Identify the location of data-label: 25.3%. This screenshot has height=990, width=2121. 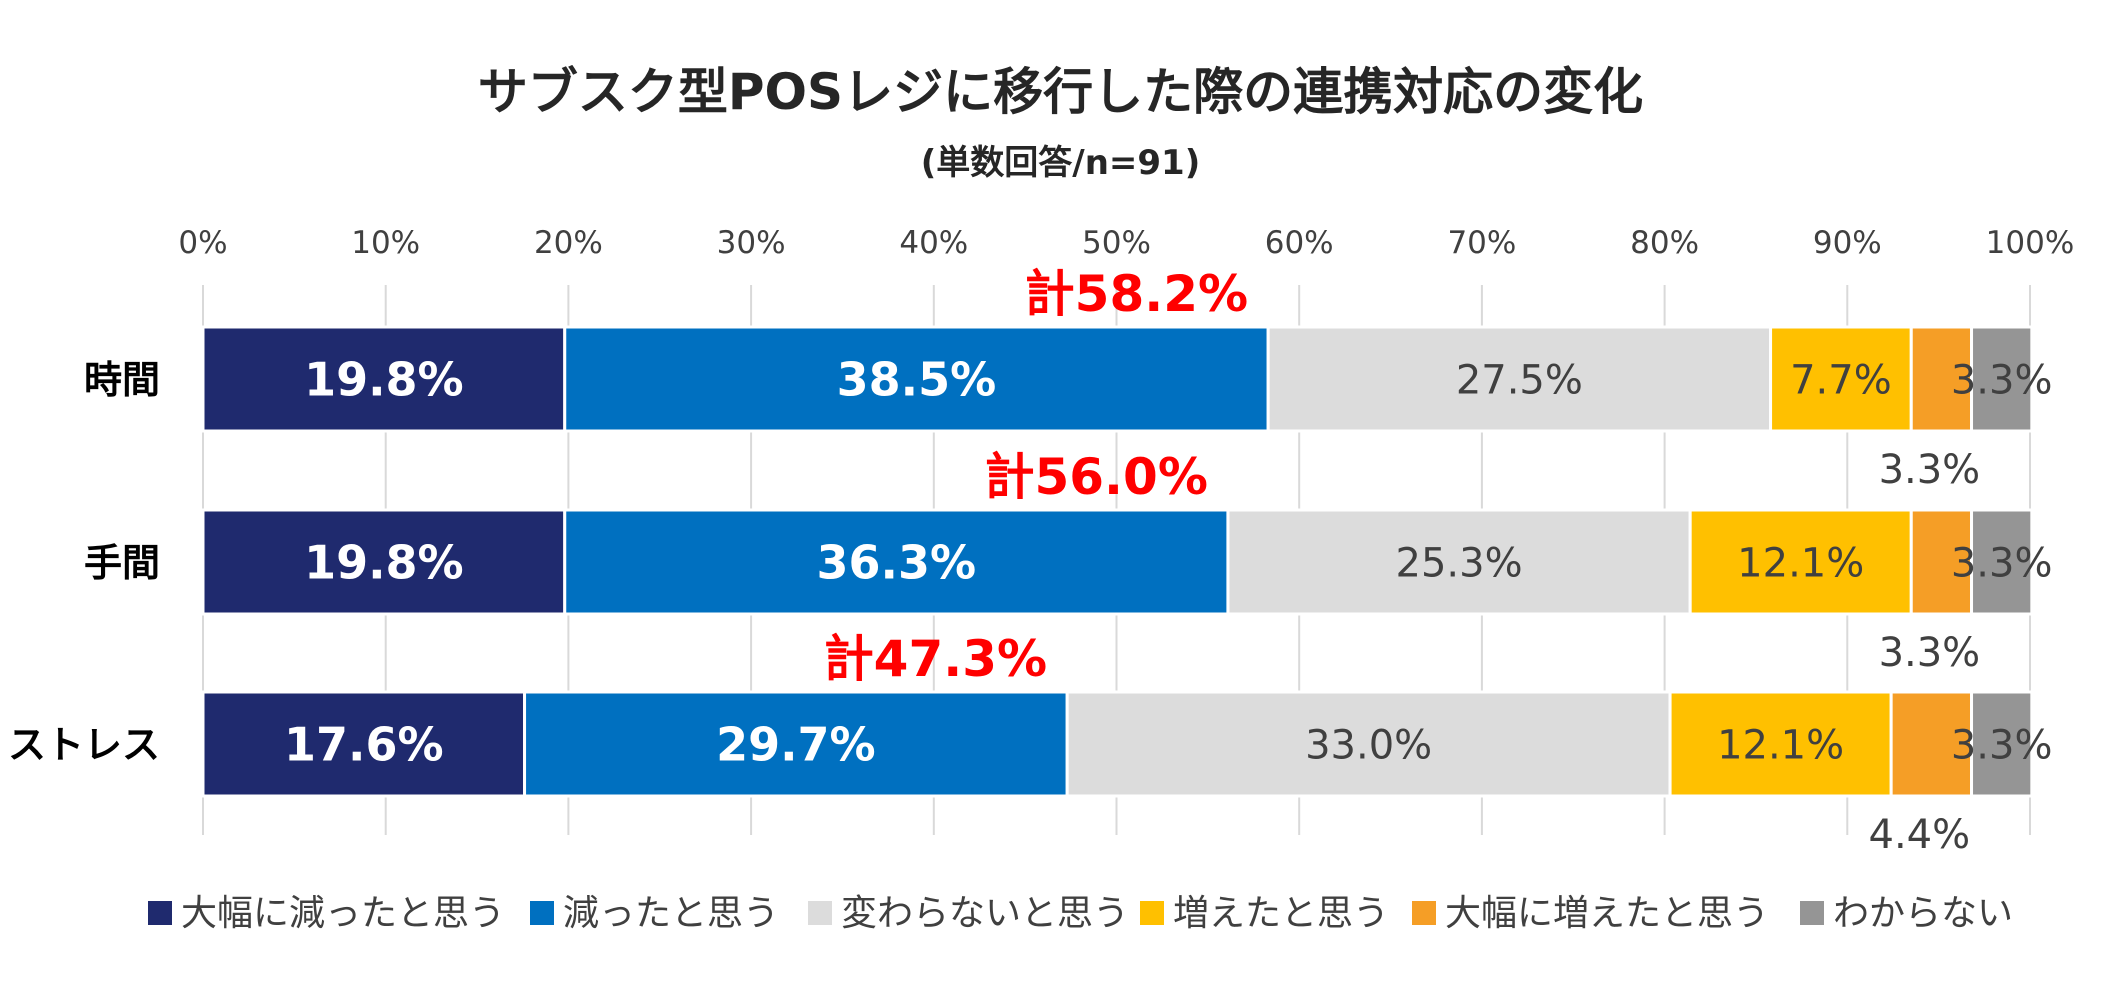
(1459, 563).